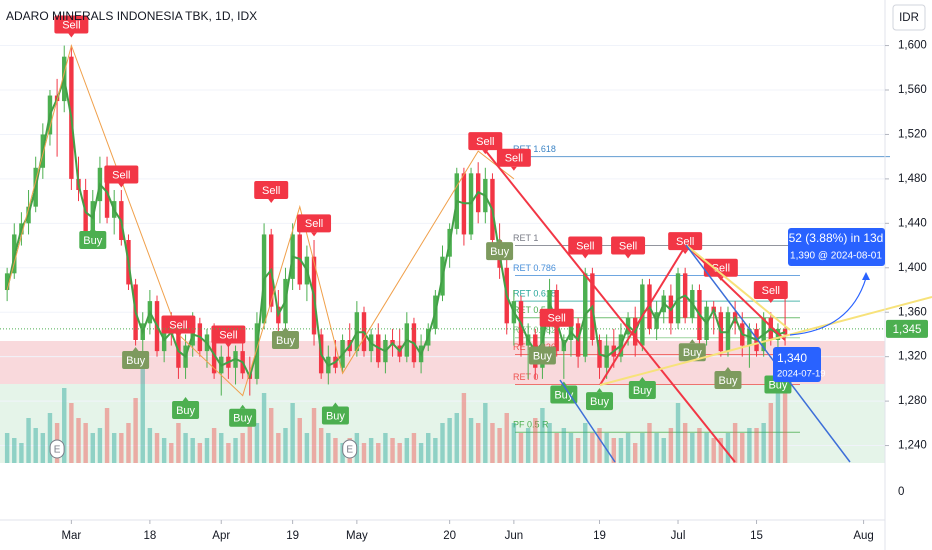  I want to click on y-tick-label: 1,280, so click(912, 401).